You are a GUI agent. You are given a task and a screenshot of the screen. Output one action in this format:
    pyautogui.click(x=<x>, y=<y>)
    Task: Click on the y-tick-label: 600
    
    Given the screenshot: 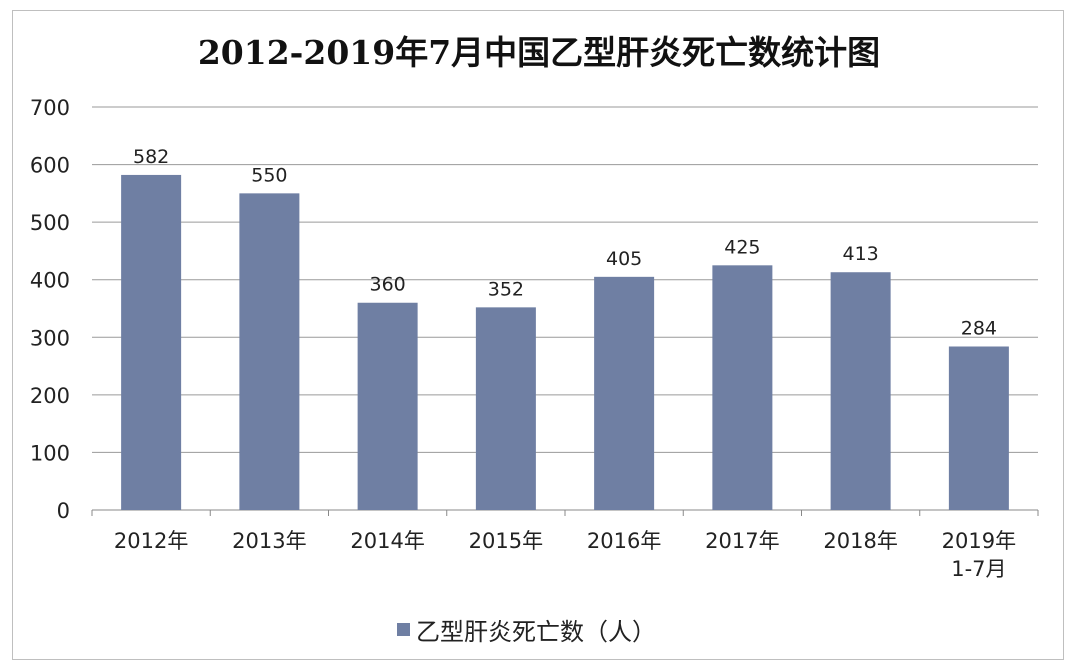 What is the action you would take?
    pyautogui.click(x=50, y=166)
    